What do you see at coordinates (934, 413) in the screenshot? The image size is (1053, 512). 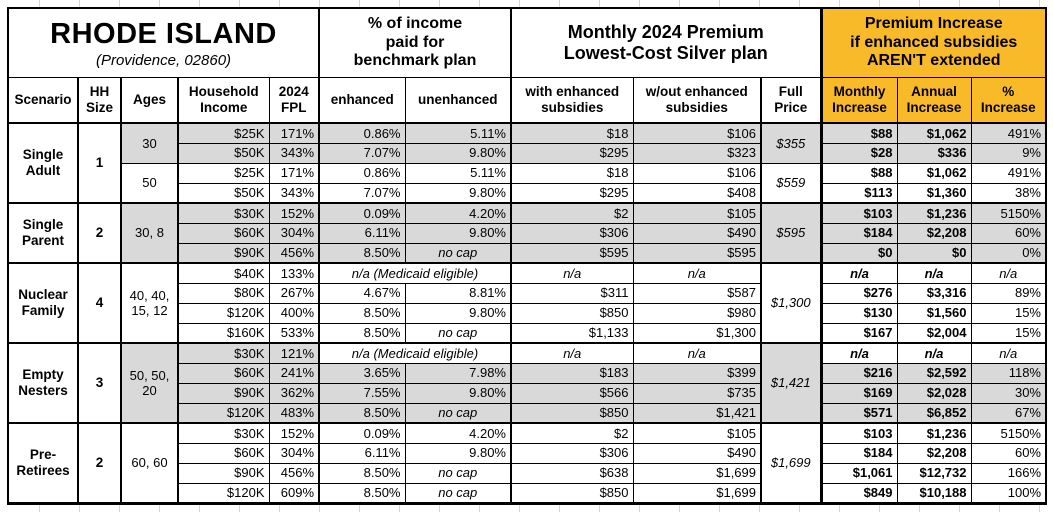 I see `annual-increase-cell: $6,852` at bounding box center [934, 413].